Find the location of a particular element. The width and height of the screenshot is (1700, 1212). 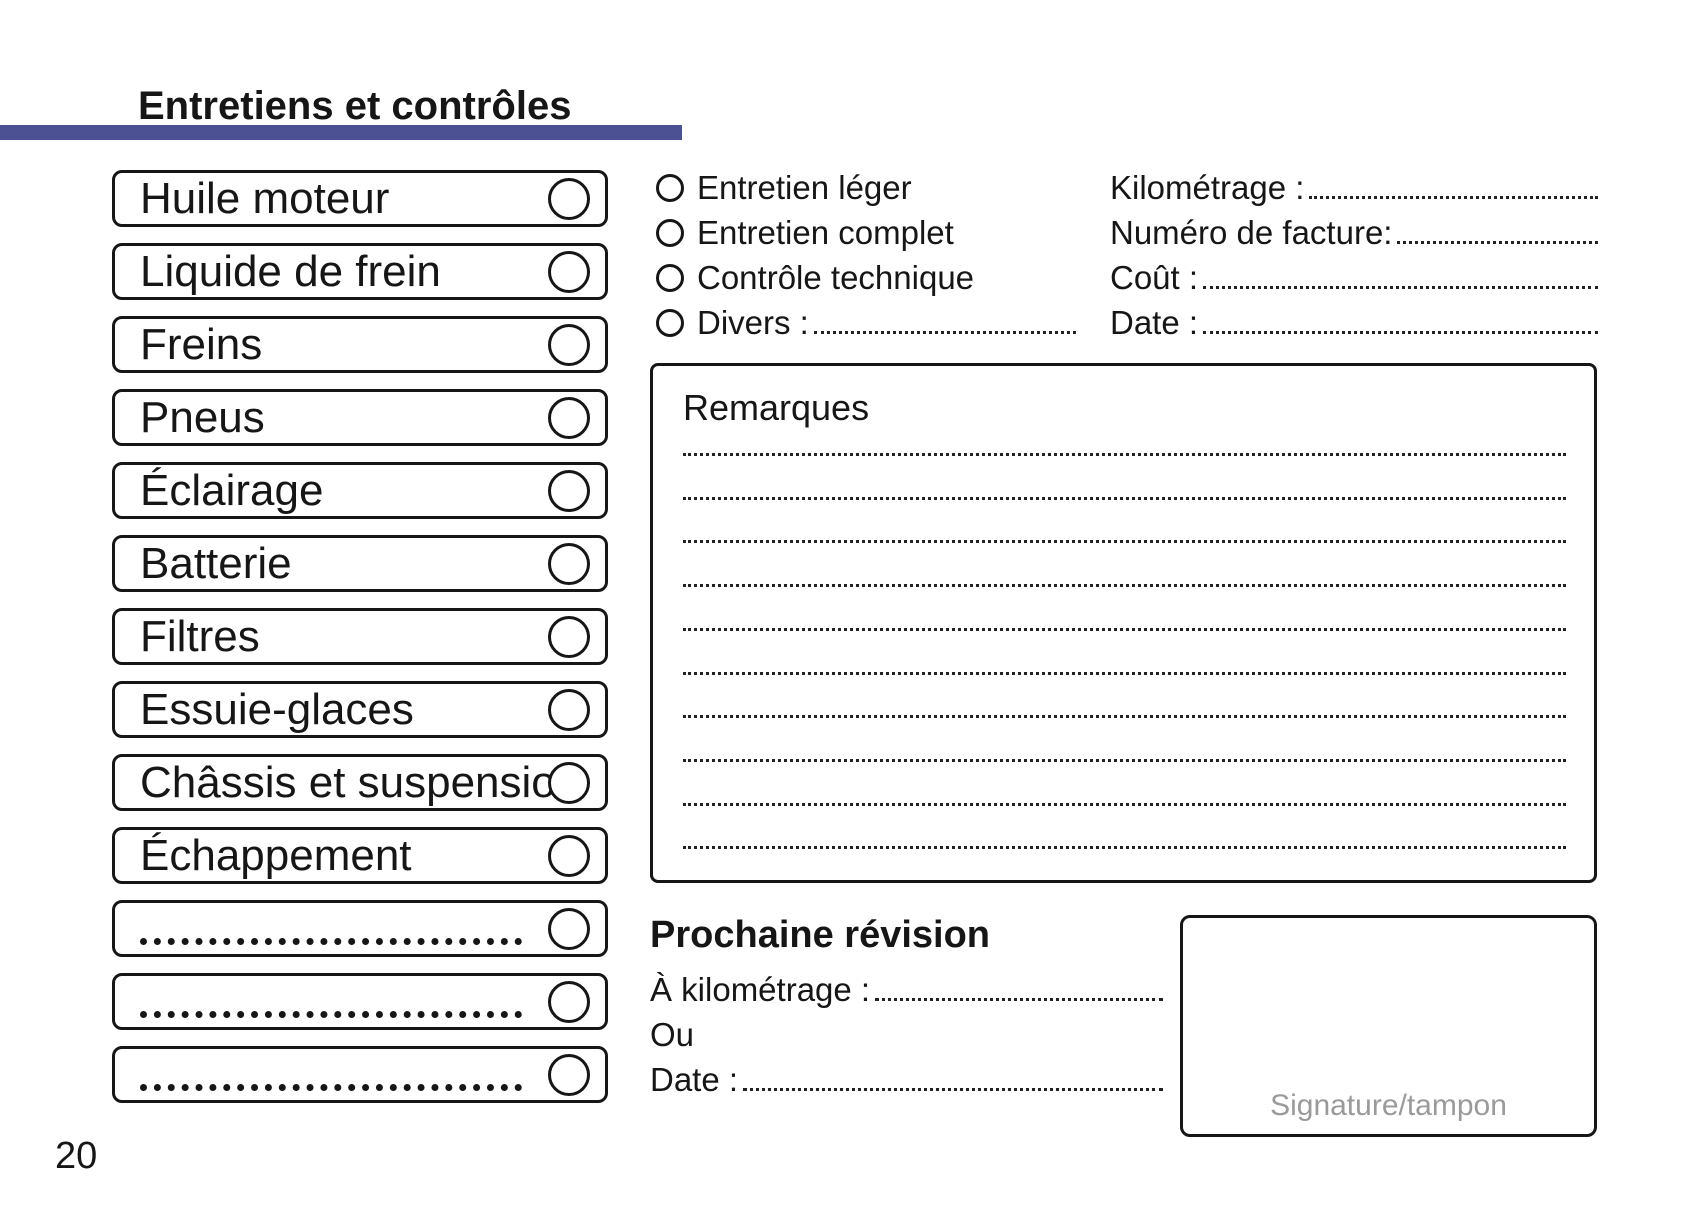

signature-area: Signature/tampon is located at coordinates (1388, 1026).